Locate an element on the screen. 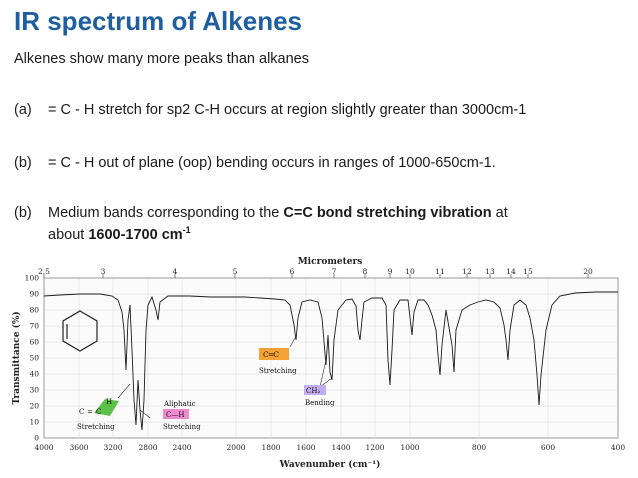  x-tick-label: 1000 is located at coordinates (409, 447).